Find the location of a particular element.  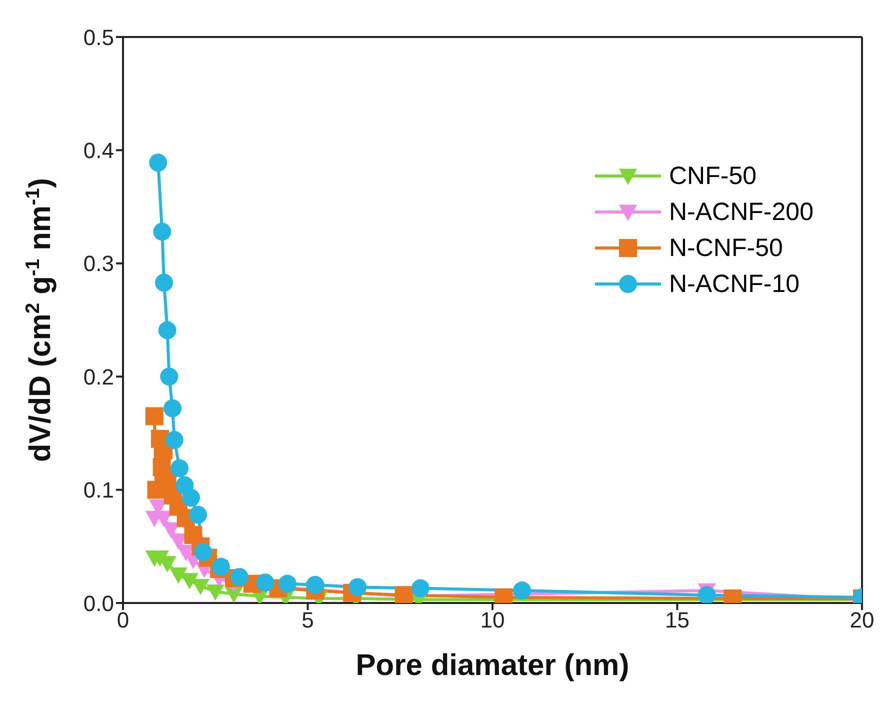

y-tick-label: 0.4 is located at coordinates (98, 151).